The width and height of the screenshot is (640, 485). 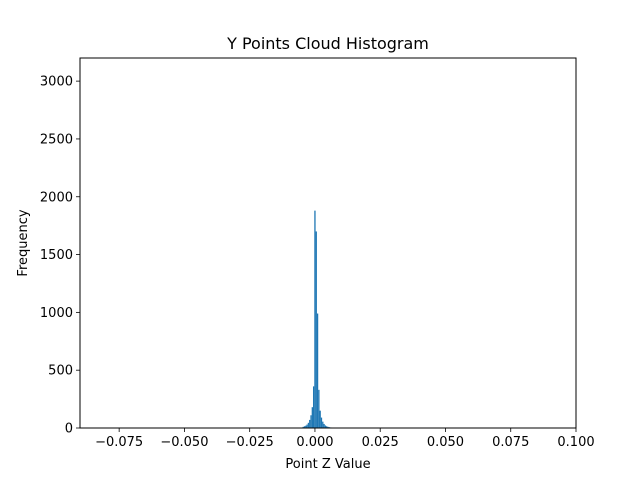 I want to click on x-tick-label: −0.075, so click(x=119, y=442).